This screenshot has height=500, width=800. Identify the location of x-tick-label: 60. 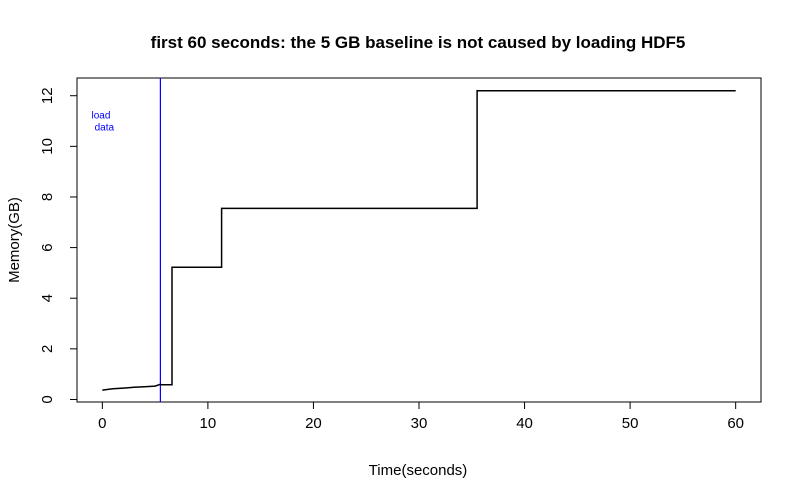
(735, 423).